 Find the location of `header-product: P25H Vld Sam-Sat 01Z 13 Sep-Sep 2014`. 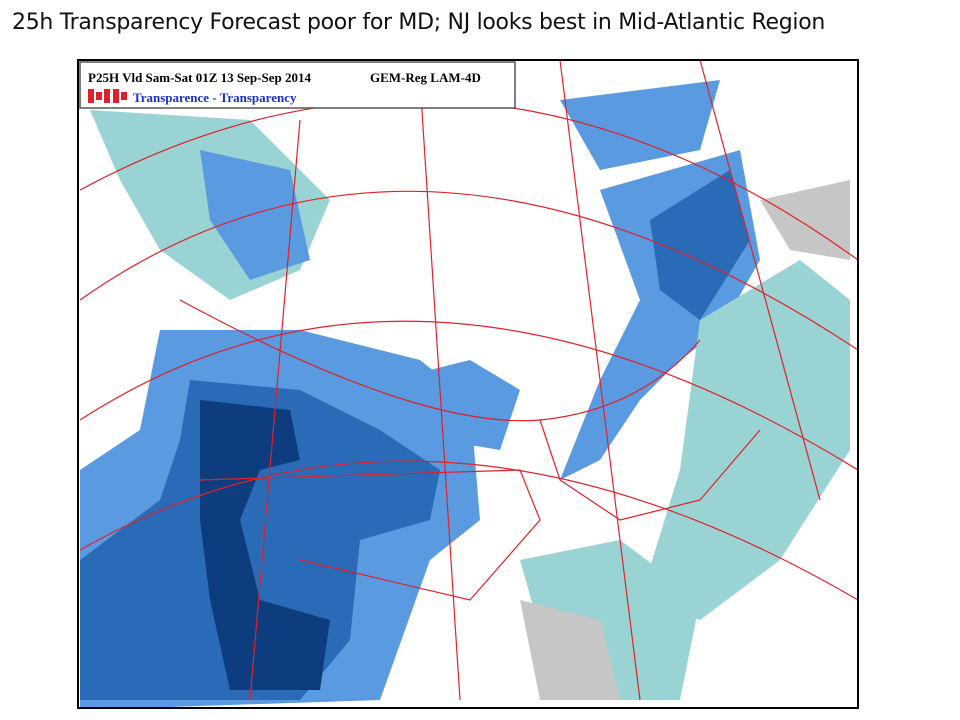

header-product: P25H Vld Sam-Sat 01Z 13 Sep-Sep 2014 is located at coordinates (199, 77).